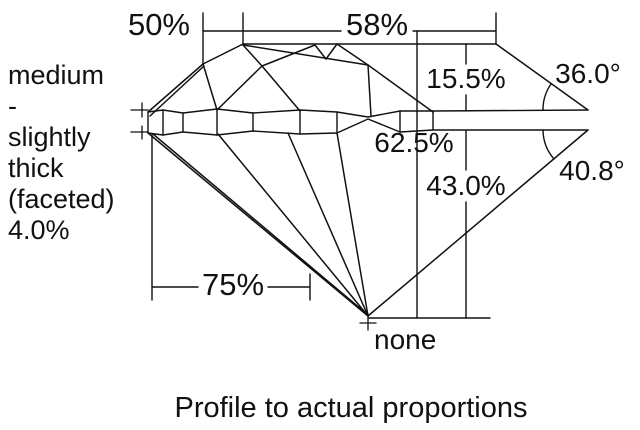 The image size is (640, 430). I want to click on crown-height-label: 15.5%, so click(466, 78).